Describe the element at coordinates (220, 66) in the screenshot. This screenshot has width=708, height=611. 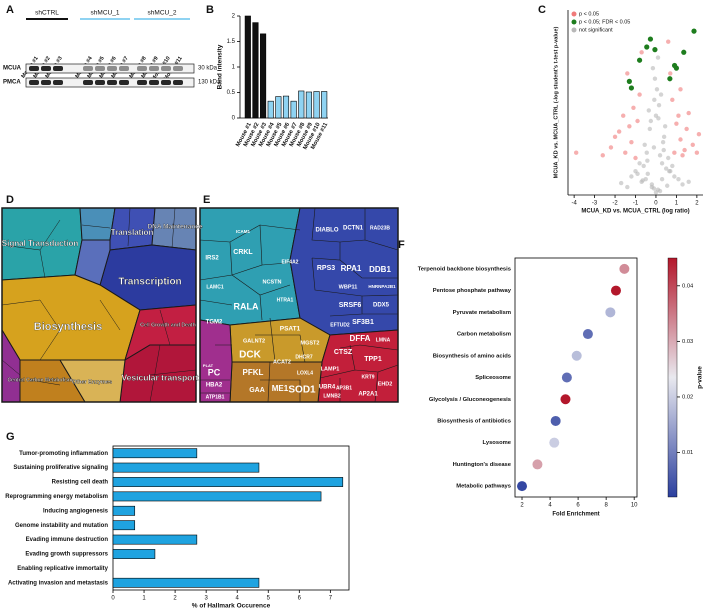
I see `y-axis-label: Band intensity` at that location.